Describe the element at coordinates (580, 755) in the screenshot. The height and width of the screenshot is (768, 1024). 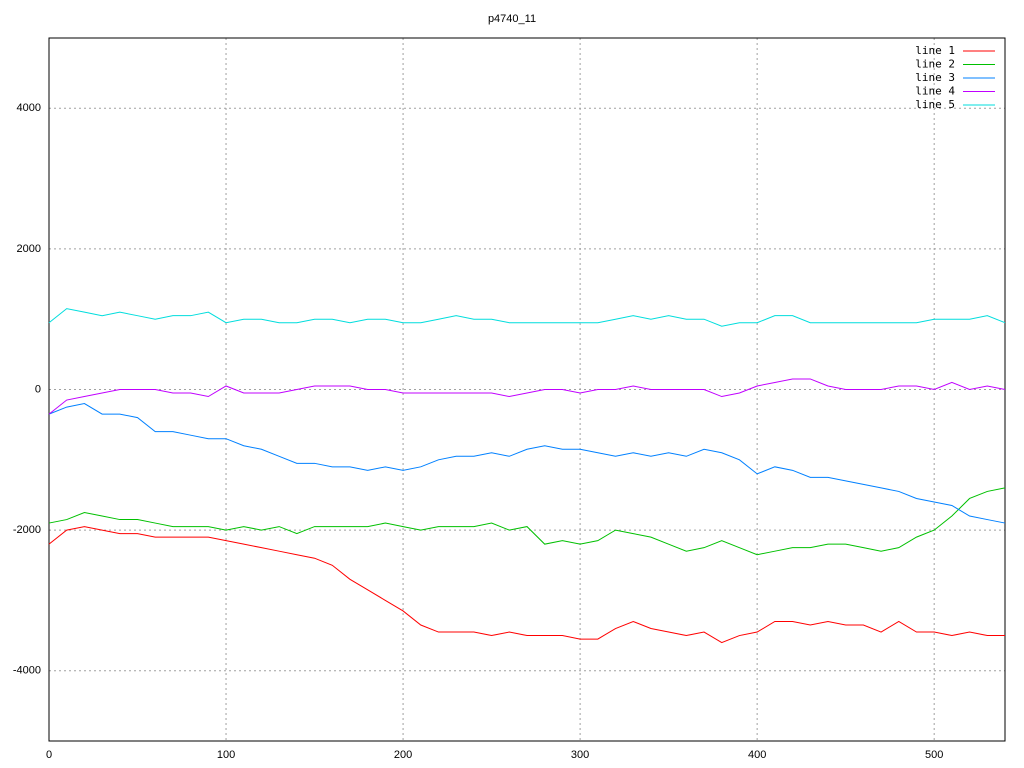
I see `x-tick-label: 300` at that location.